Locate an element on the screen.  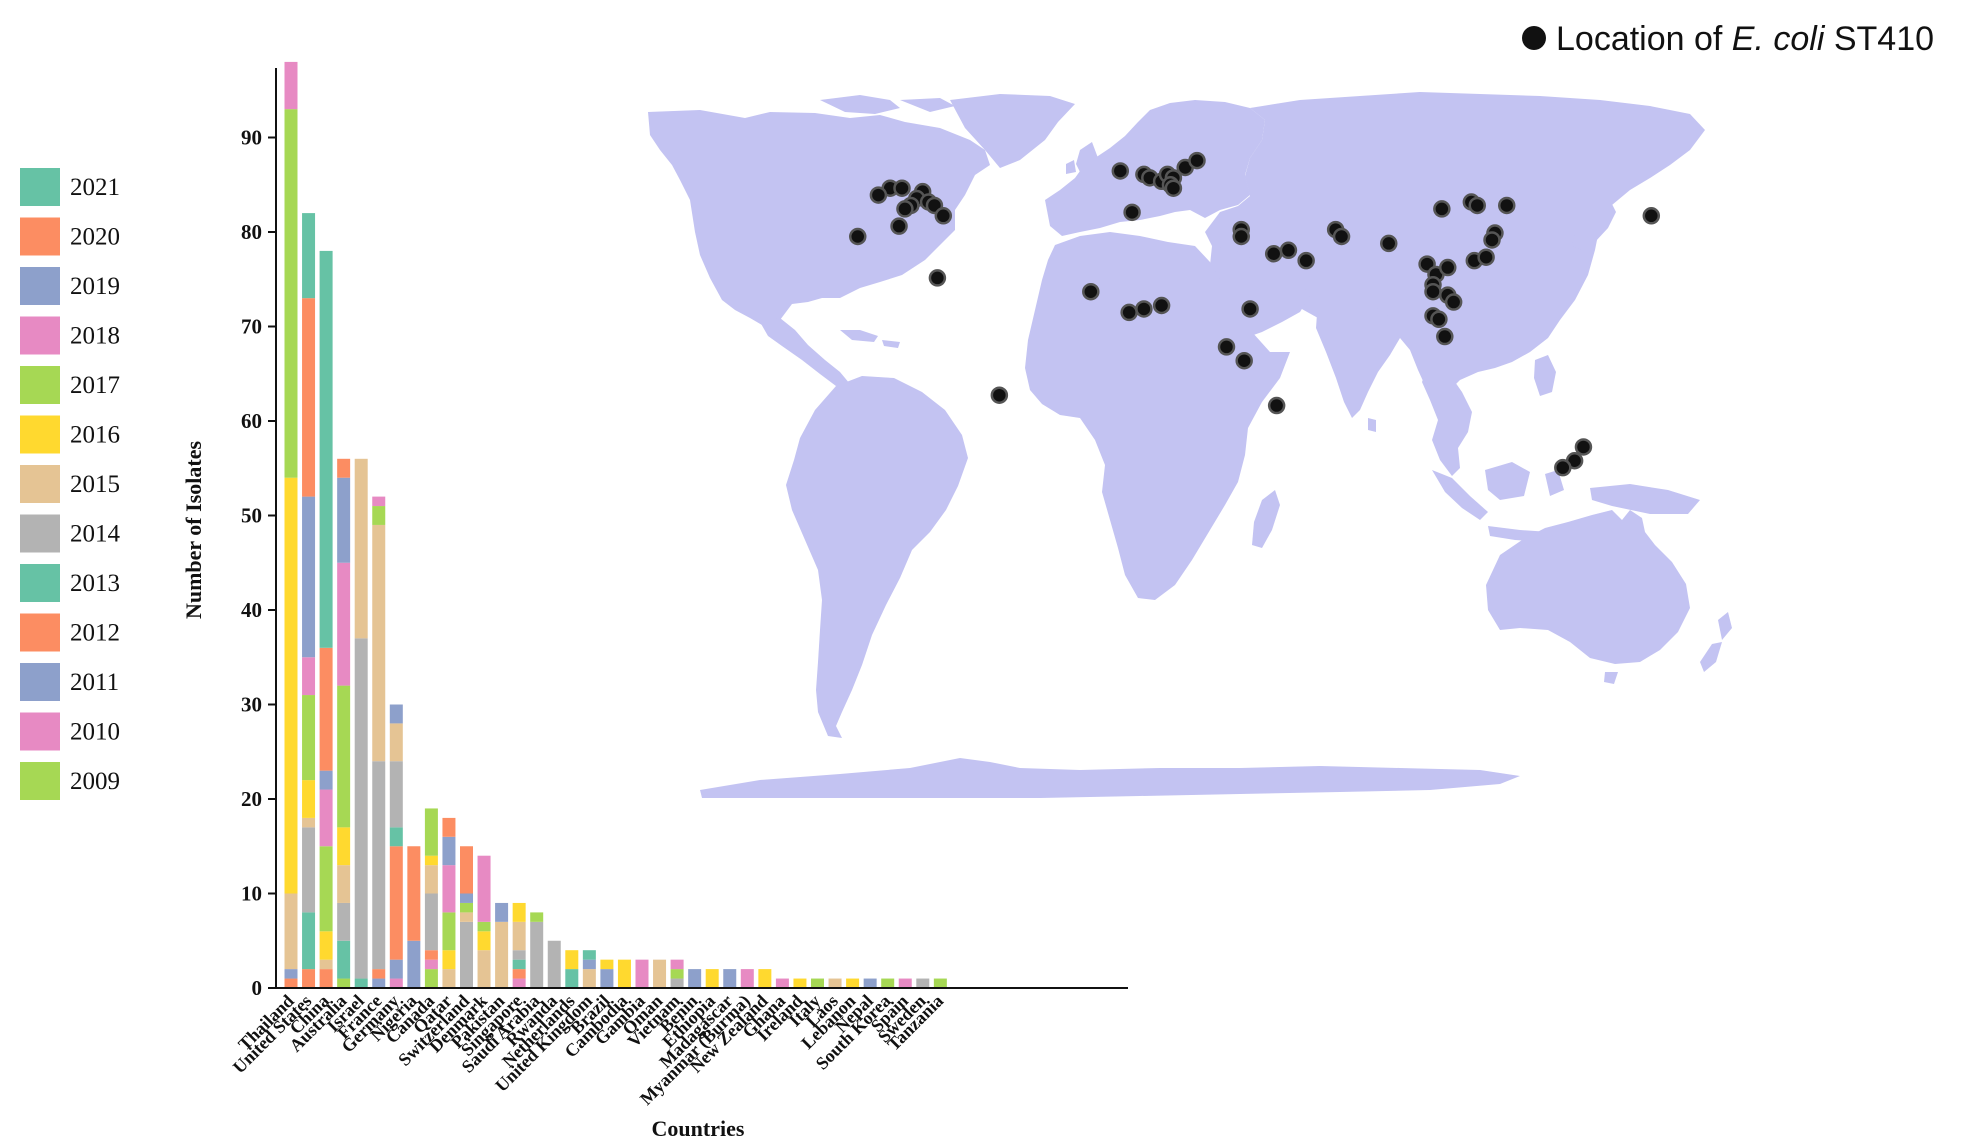
legend-label-2019: 2019 is located at coordinates (95, 286).